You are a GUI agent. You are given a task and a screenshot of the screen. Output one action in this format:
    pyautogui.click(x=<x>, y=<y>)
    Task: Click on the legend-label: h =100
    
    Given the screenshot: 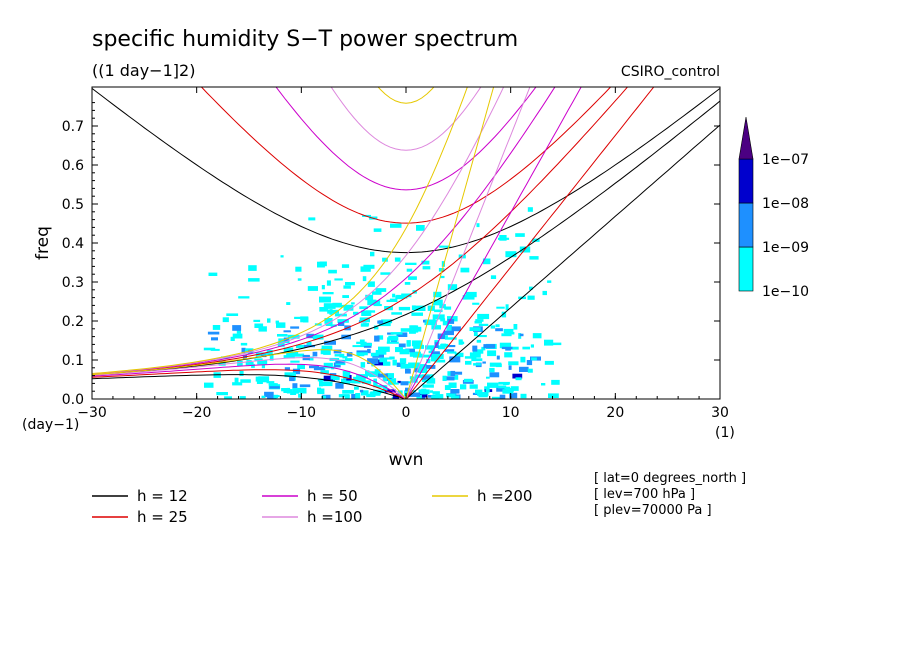 What is the action you would take?
    pyautogui.click(x=334, y=517)
    